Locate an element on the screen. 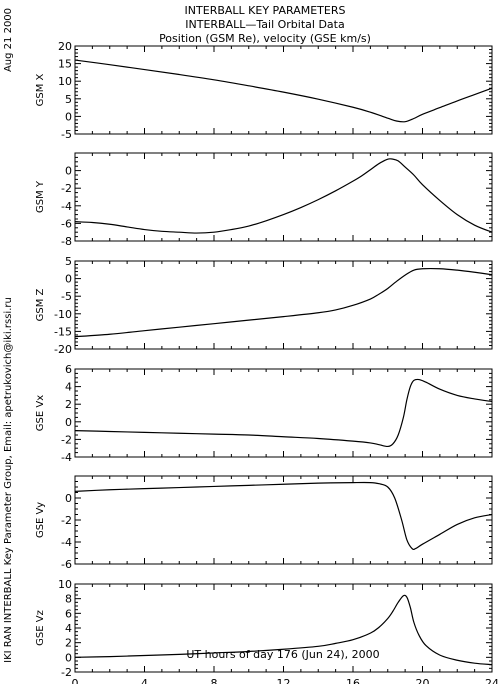  x-tick-label: 20 is located at coordinates (423, 680).